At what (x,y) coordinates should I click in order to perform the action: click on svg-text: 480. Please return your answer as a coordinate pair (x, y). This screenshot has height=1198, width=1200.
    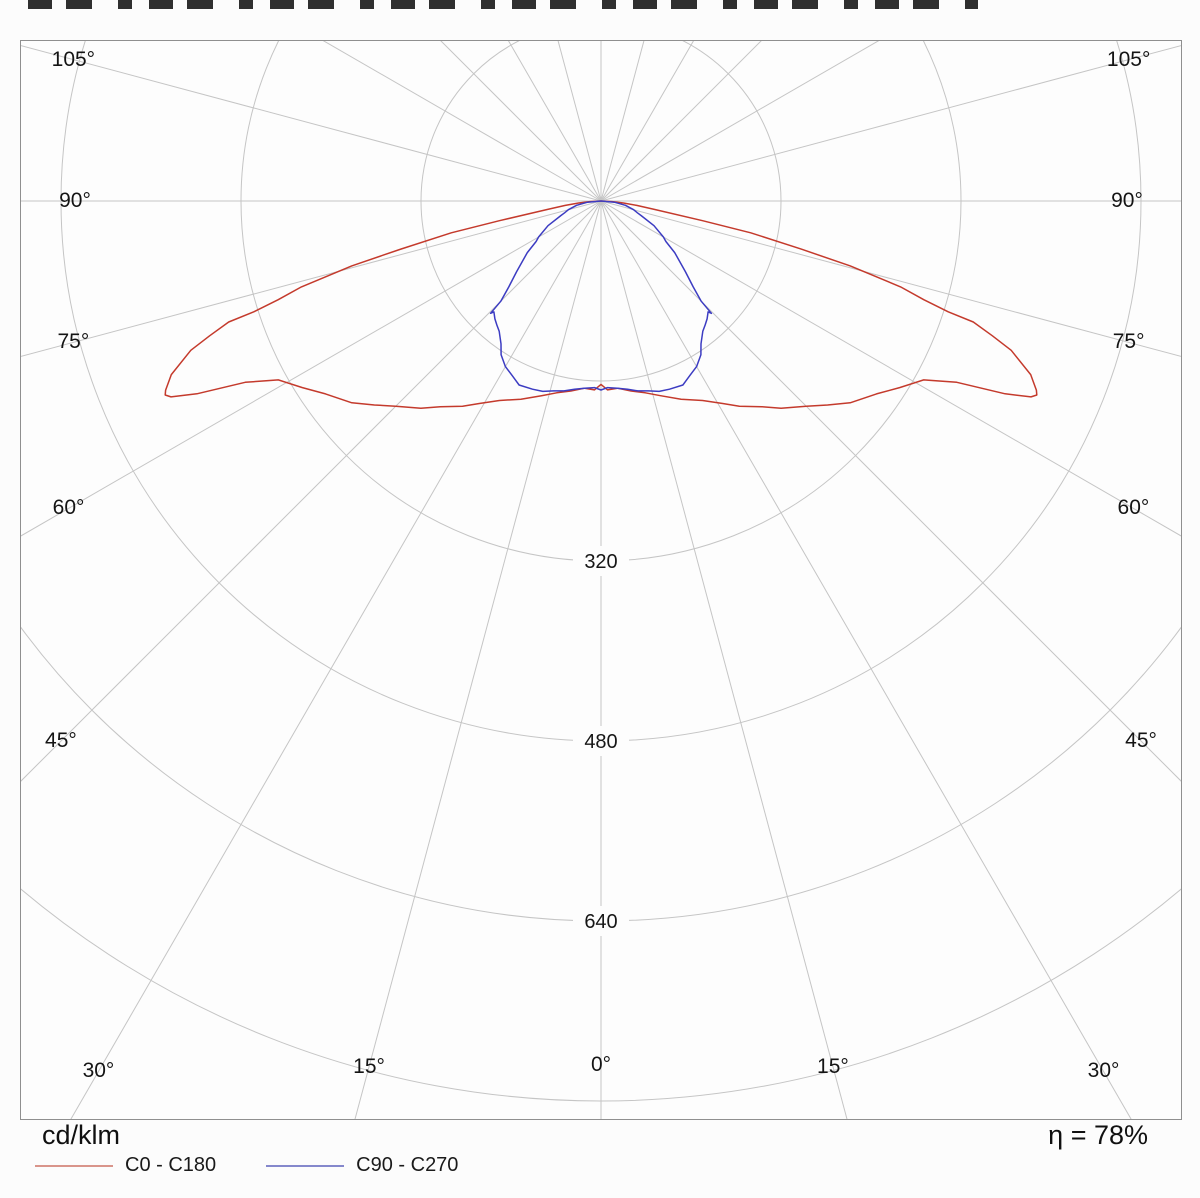
    Looking at the image, I should click on (600, 742).